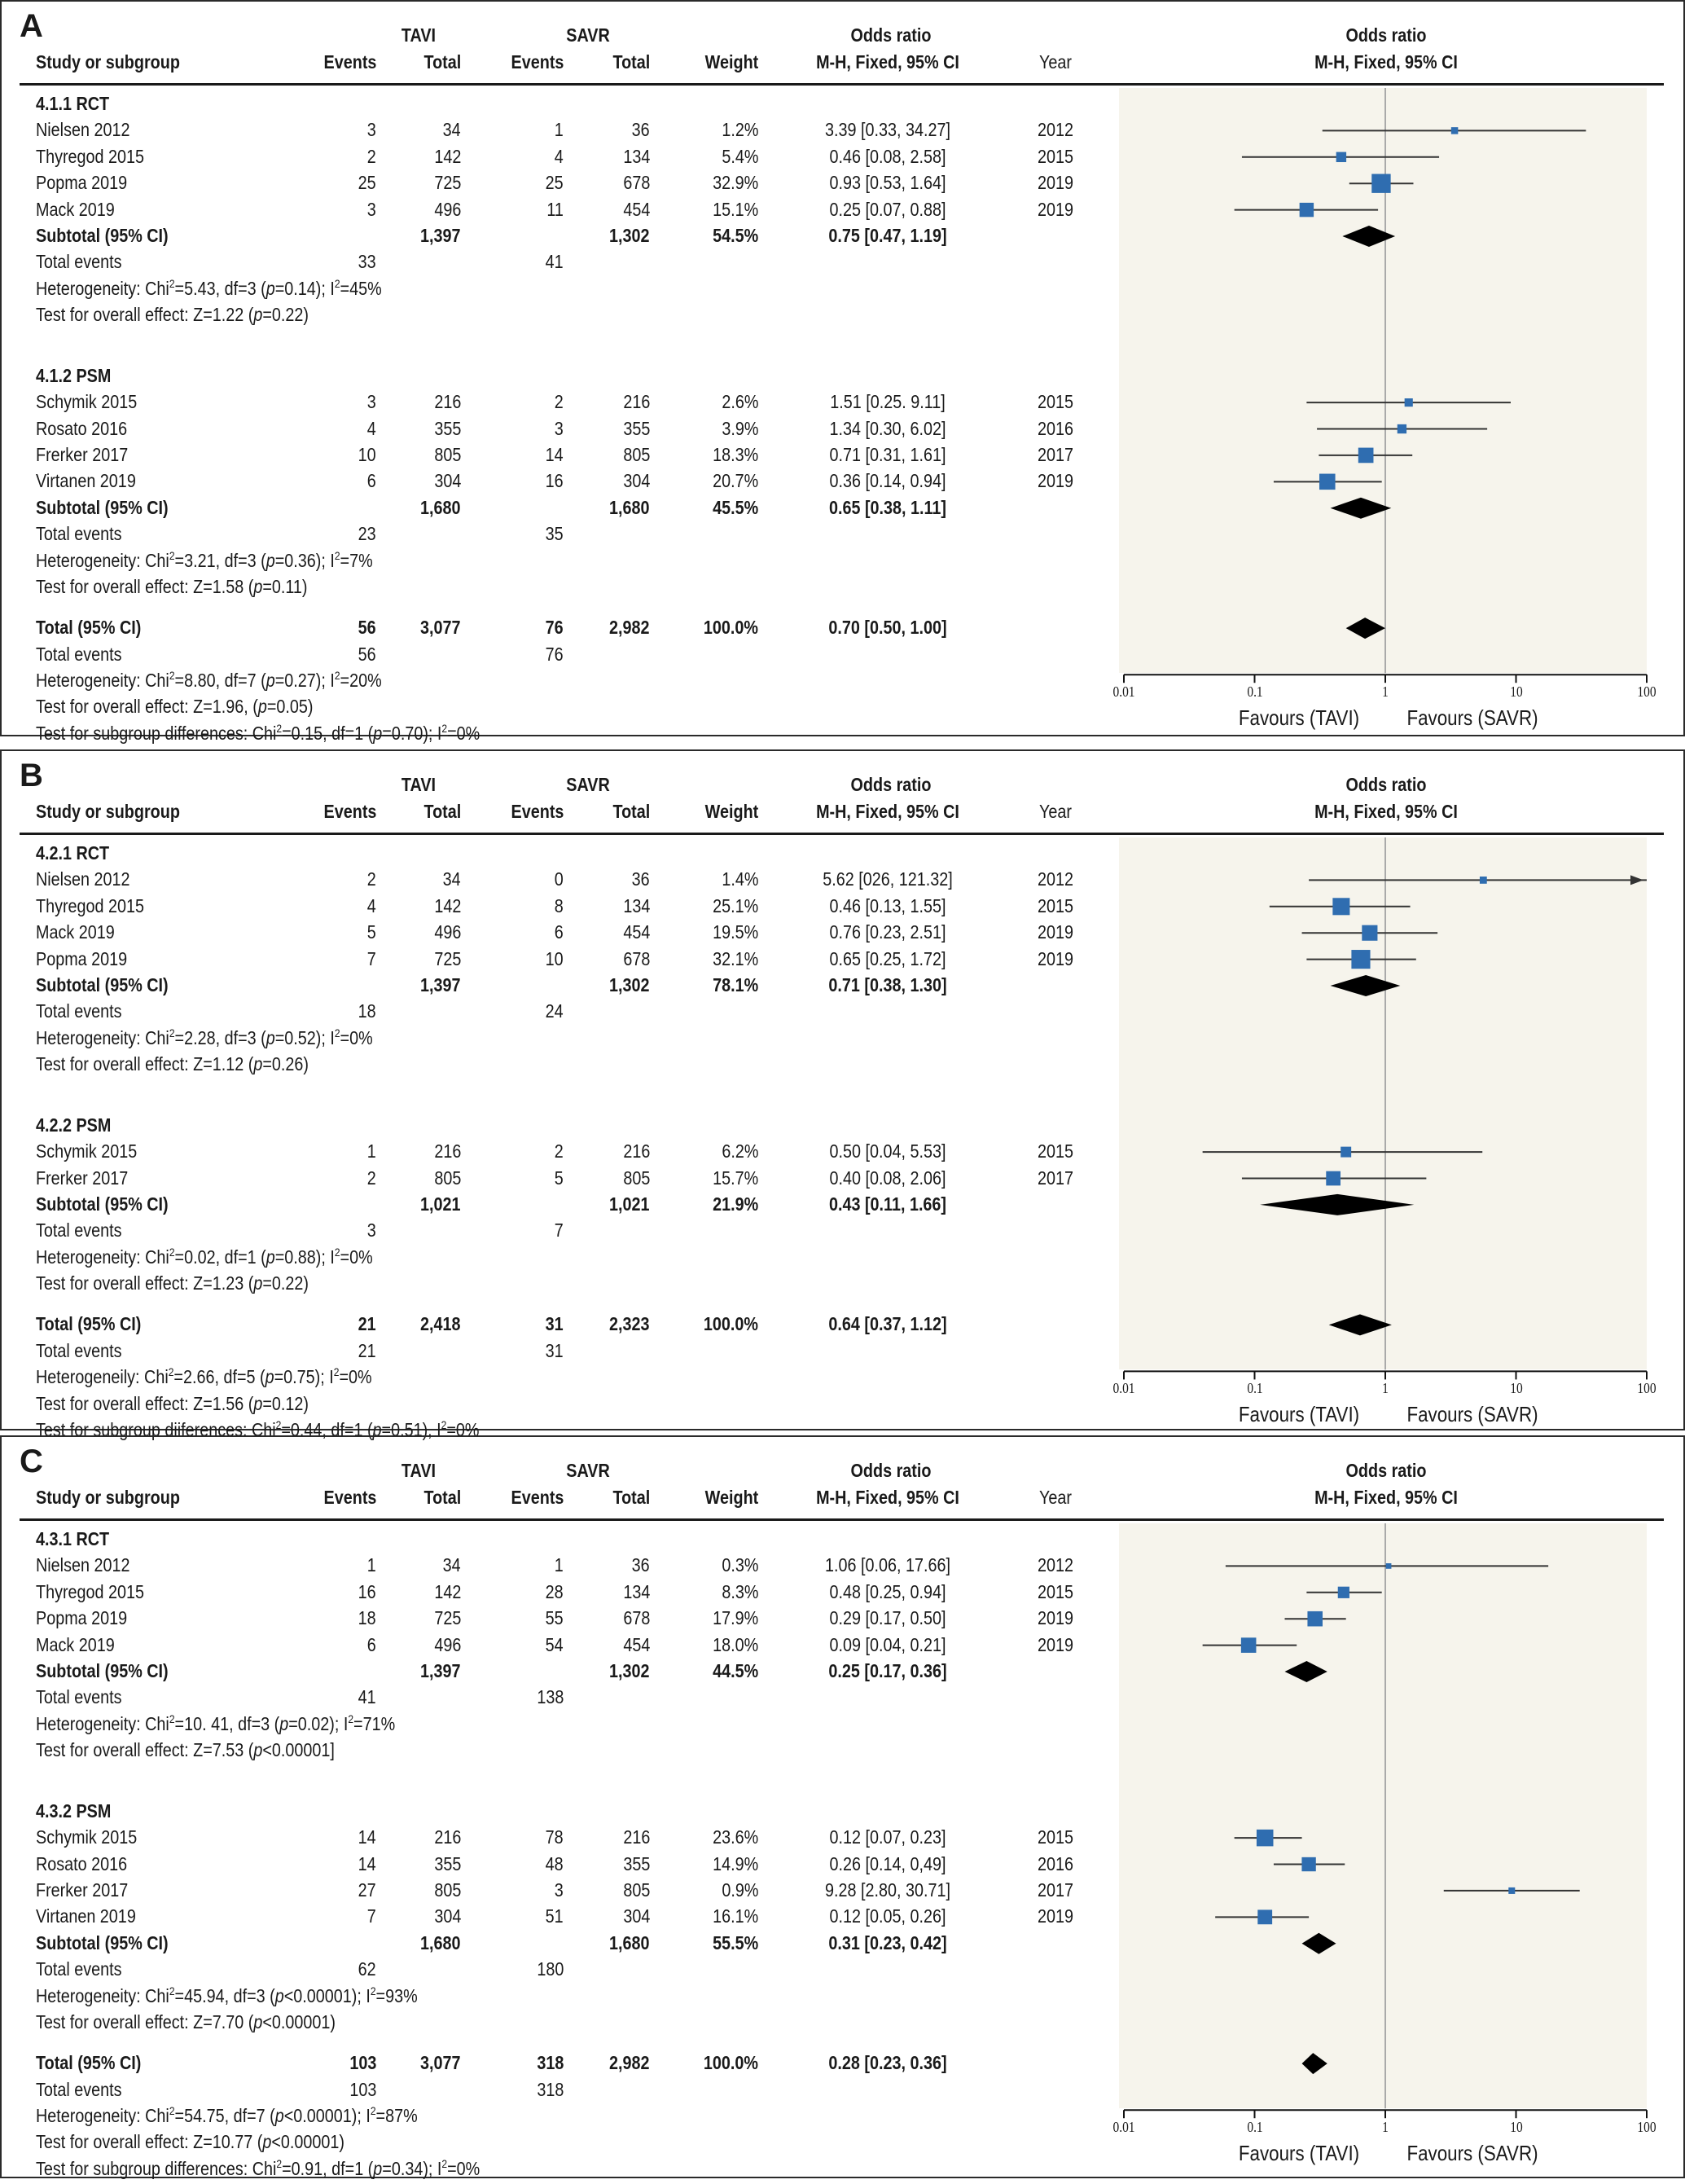 This screenshot has height=2184, width=1685. I want to click on odds-ratio-ci: 0.76 [0.23, 2.51], so click(887, 932).